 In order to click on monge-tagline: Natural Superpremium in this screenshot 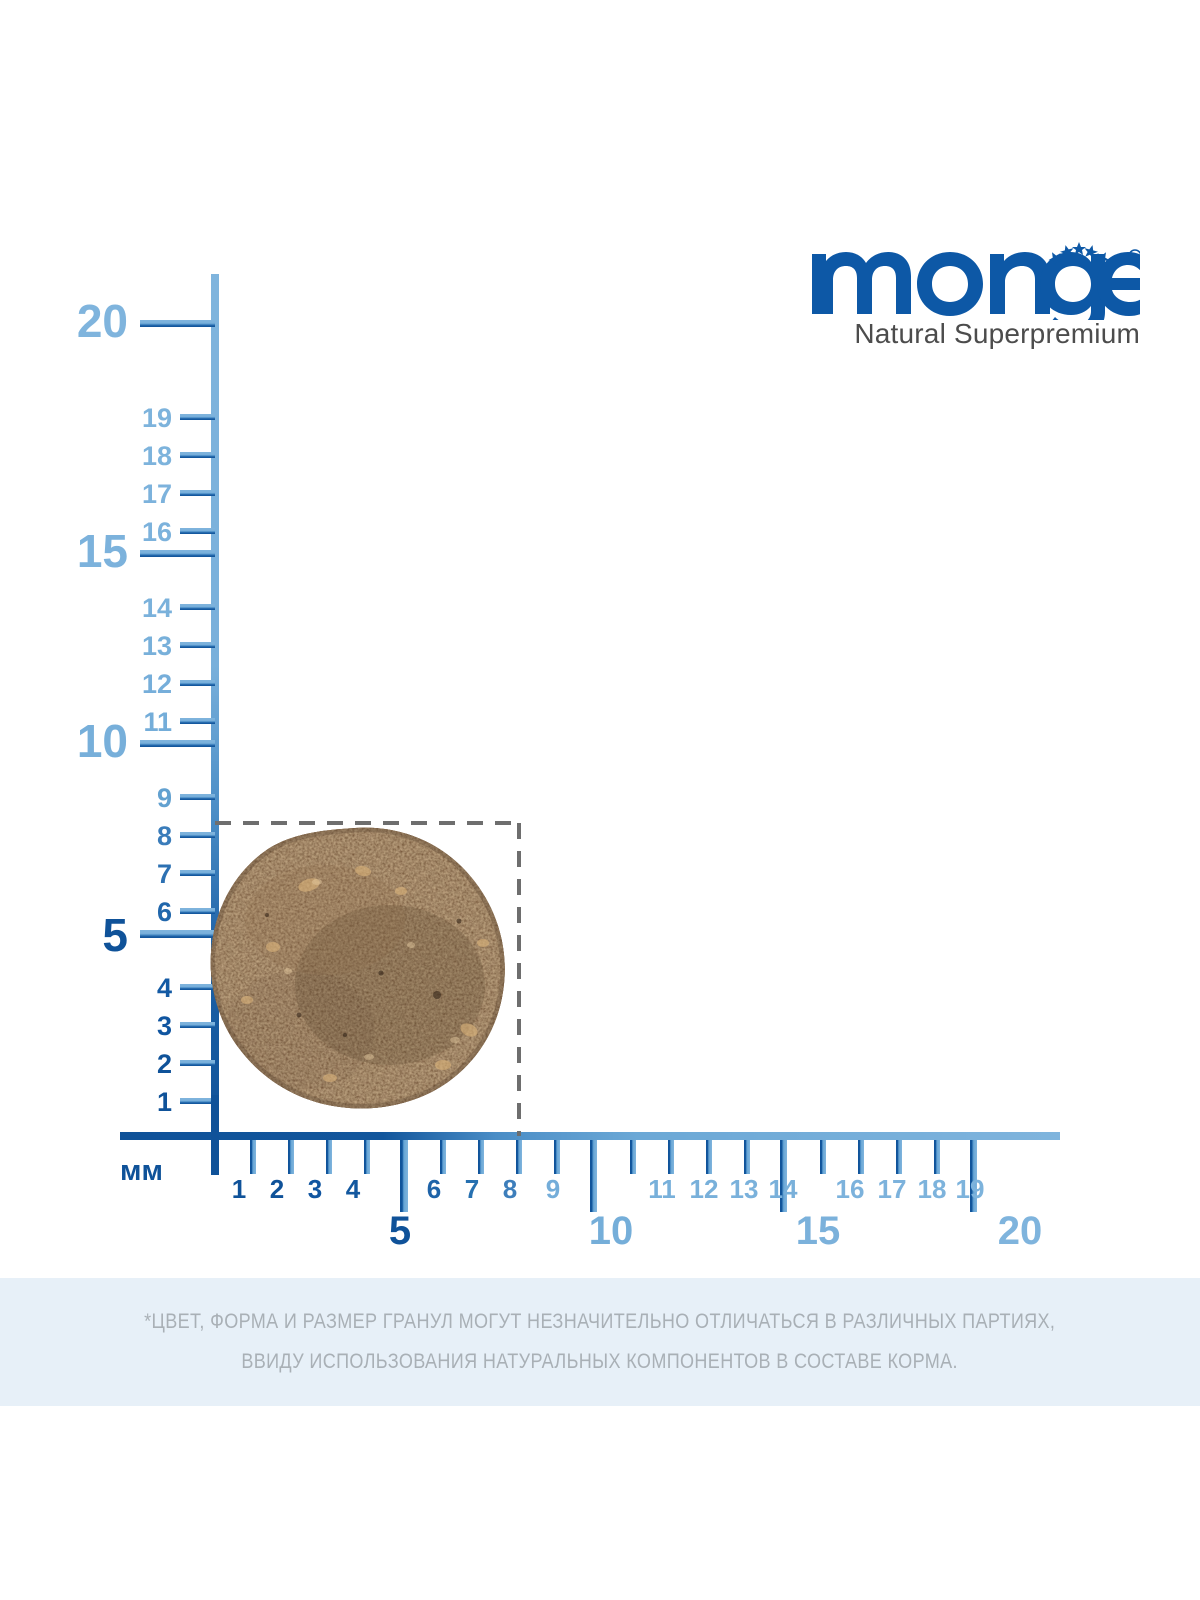, I will do `click(997, 333)`.